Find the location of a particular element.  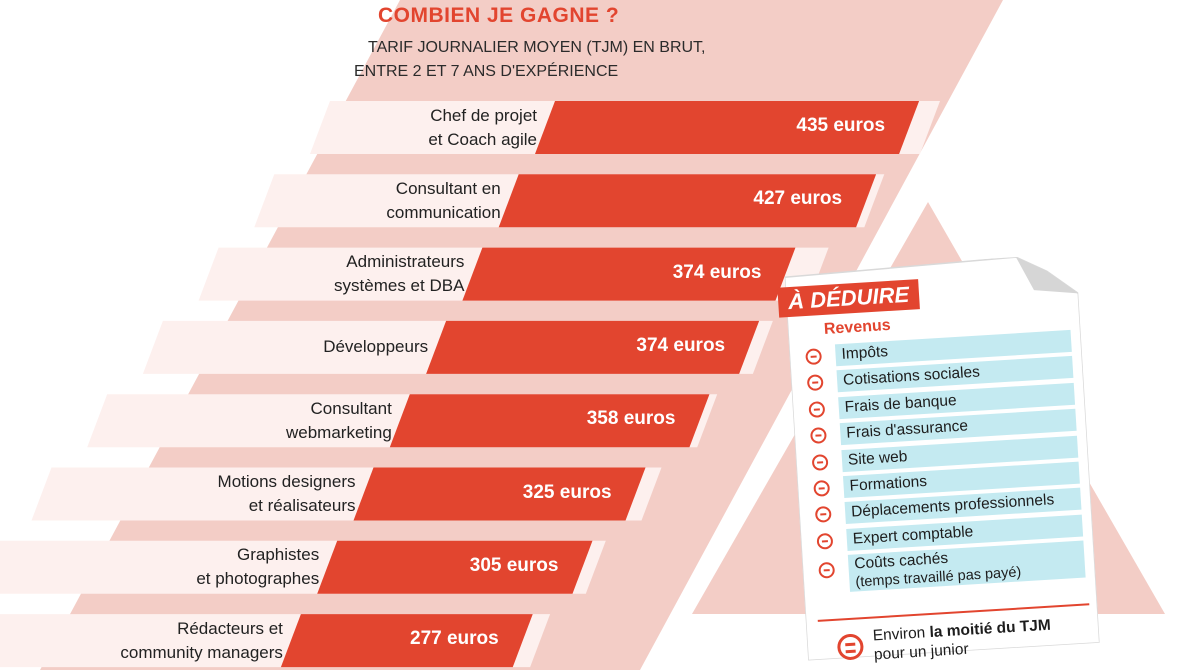

category-label: Consultant webmarketing is located at coordinates (339, 421).